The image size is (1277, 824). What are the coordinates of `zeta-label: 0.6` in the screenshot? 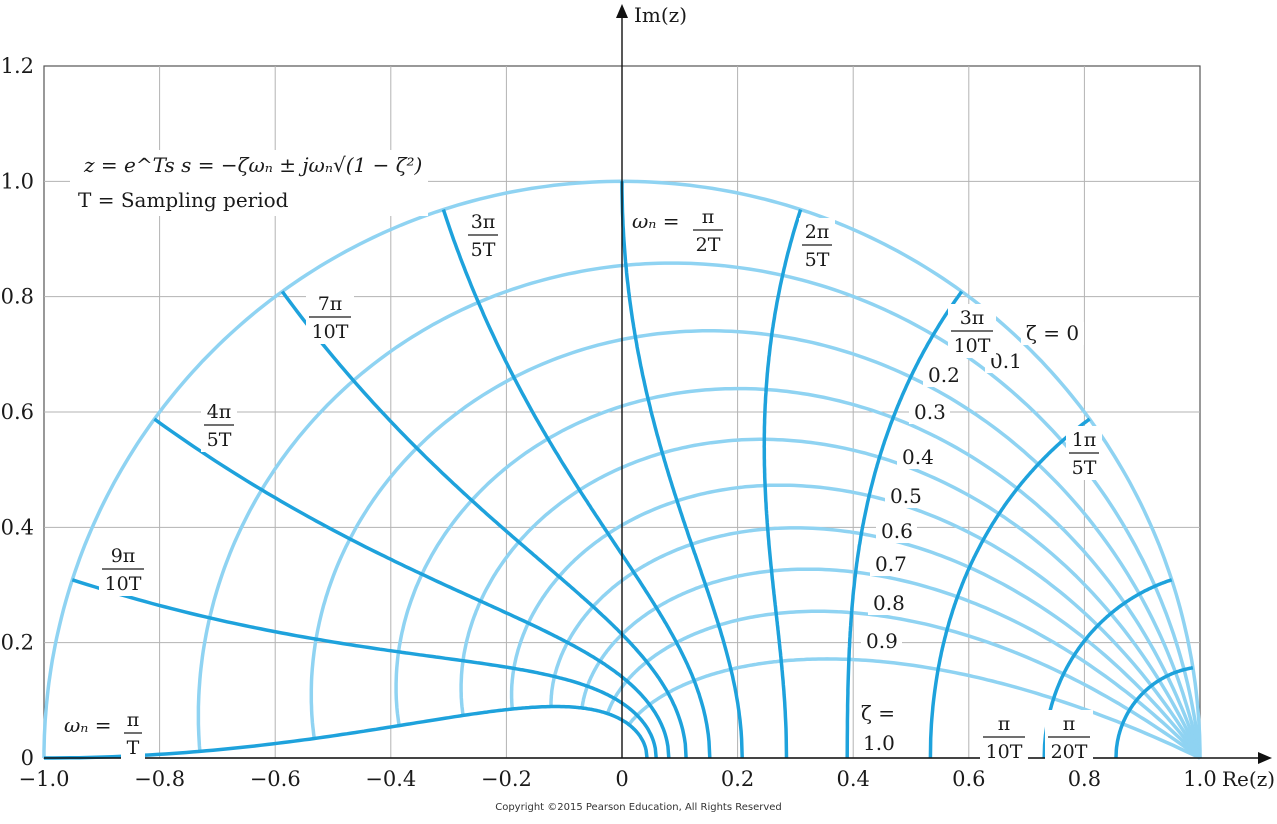 It's located at (897, 531).